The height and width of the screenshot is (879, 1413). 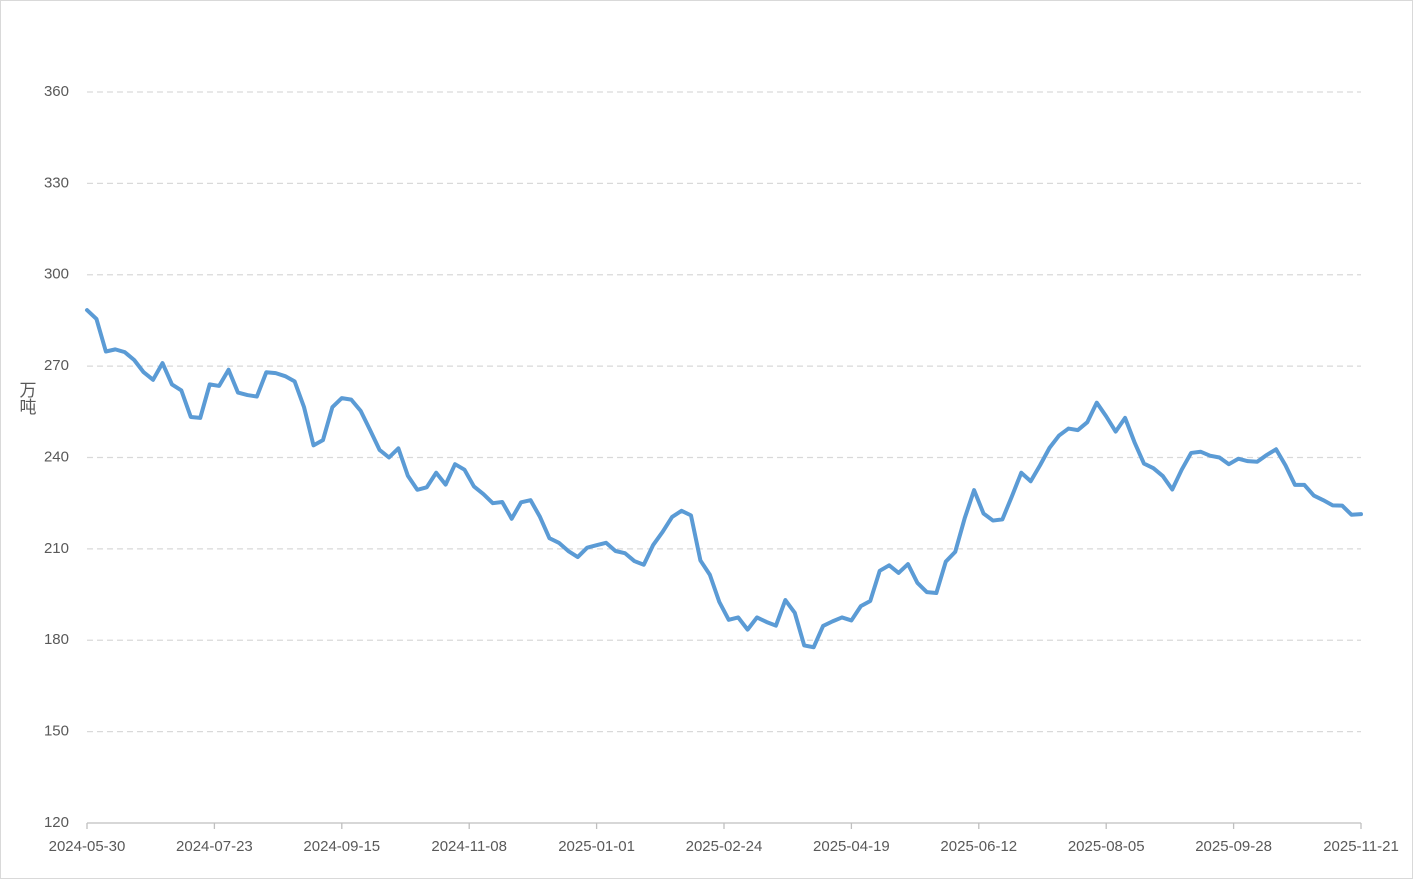 What do you see at coordinates (56, 182) in the screenshot?
I see `y-tick-label: 330` at bounding box center [56, 182].